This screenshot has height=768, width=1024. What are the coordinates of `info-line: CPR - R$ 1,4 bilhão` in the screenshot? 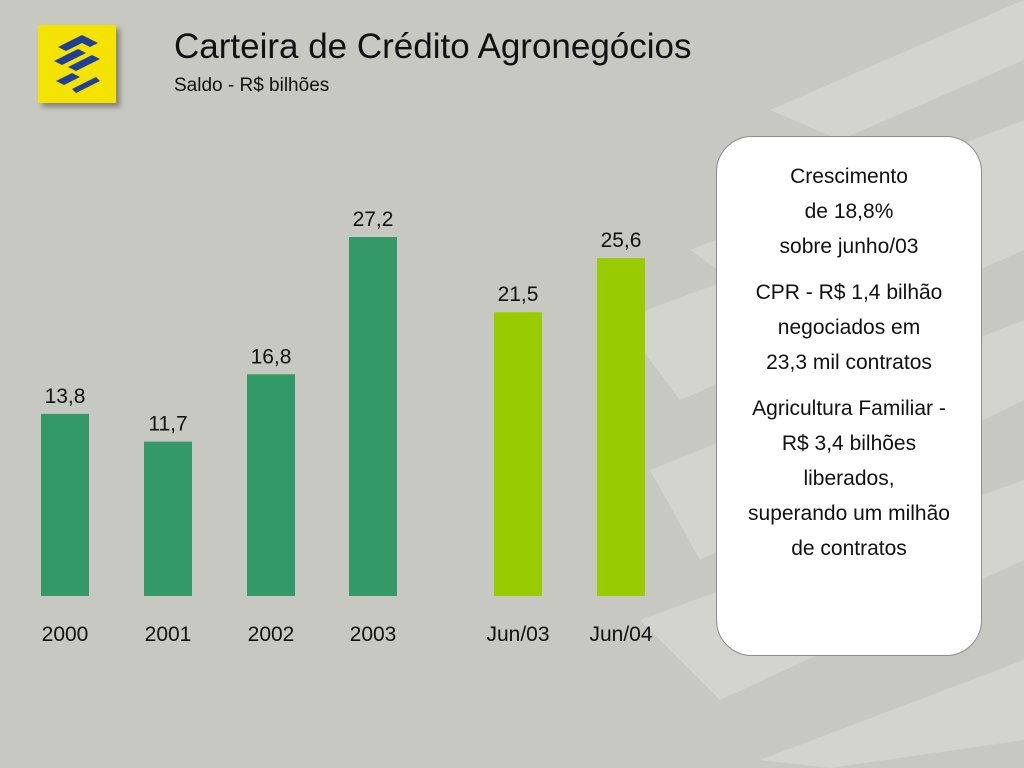 It's located at (849, 292).